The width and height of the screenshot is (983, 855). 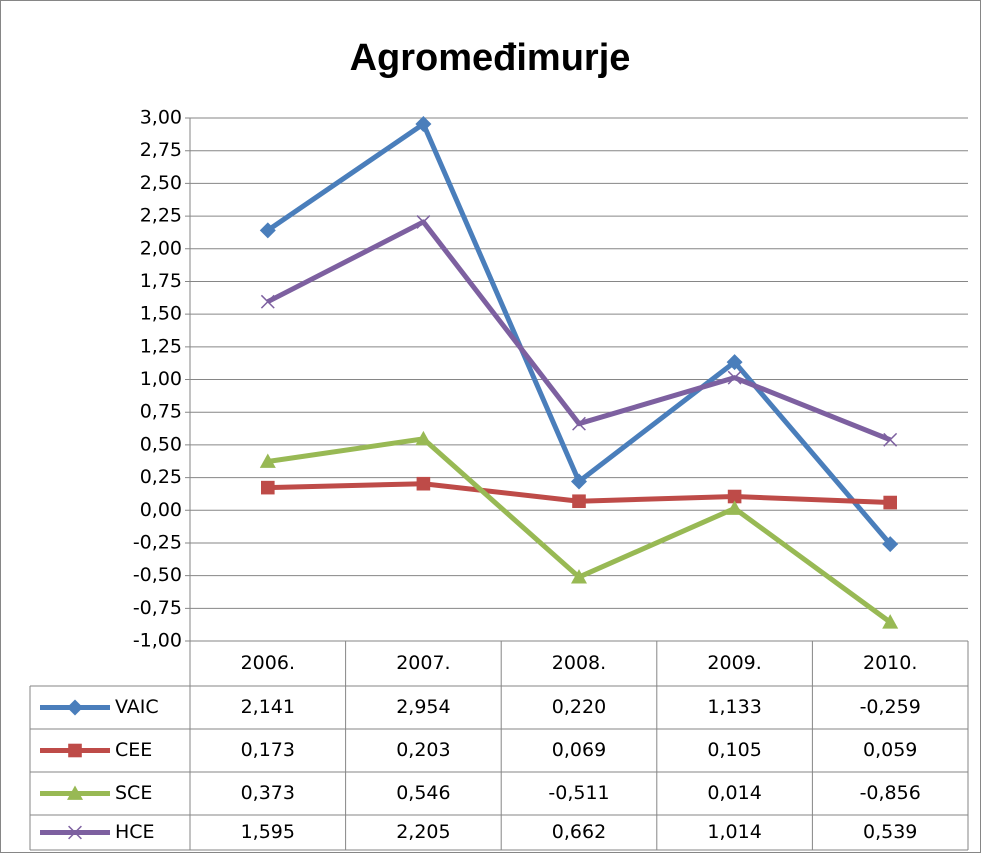 What do you see at coordinates (161, 477) in the screenshot?
I see `y-tick-label: 0,25` at bounding box center [161, 477].